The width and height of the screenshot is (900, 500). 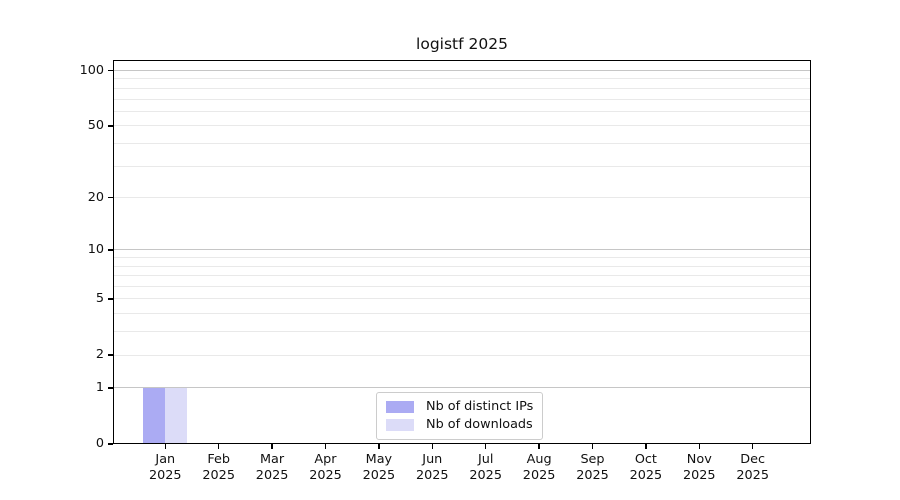 I want to click on legend-label-downloads: Nb of downloads, so click(x=479, y=424).